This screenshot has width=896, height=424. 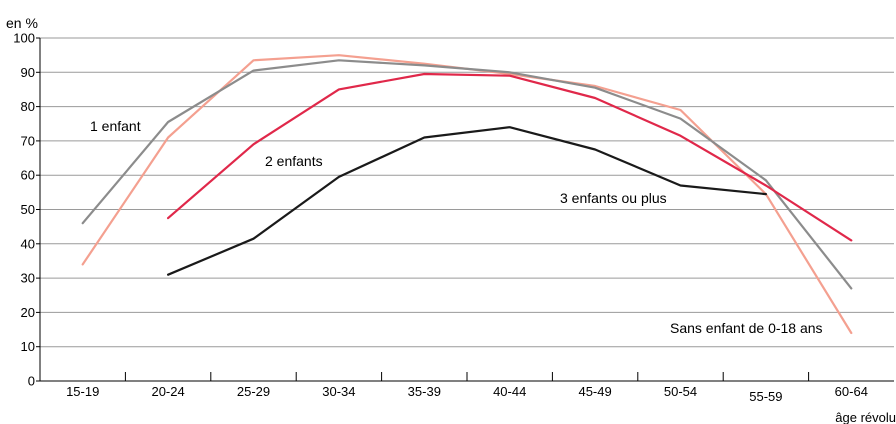 I want to click on x-tick-label: 55-59, so click(x=765, y=396).